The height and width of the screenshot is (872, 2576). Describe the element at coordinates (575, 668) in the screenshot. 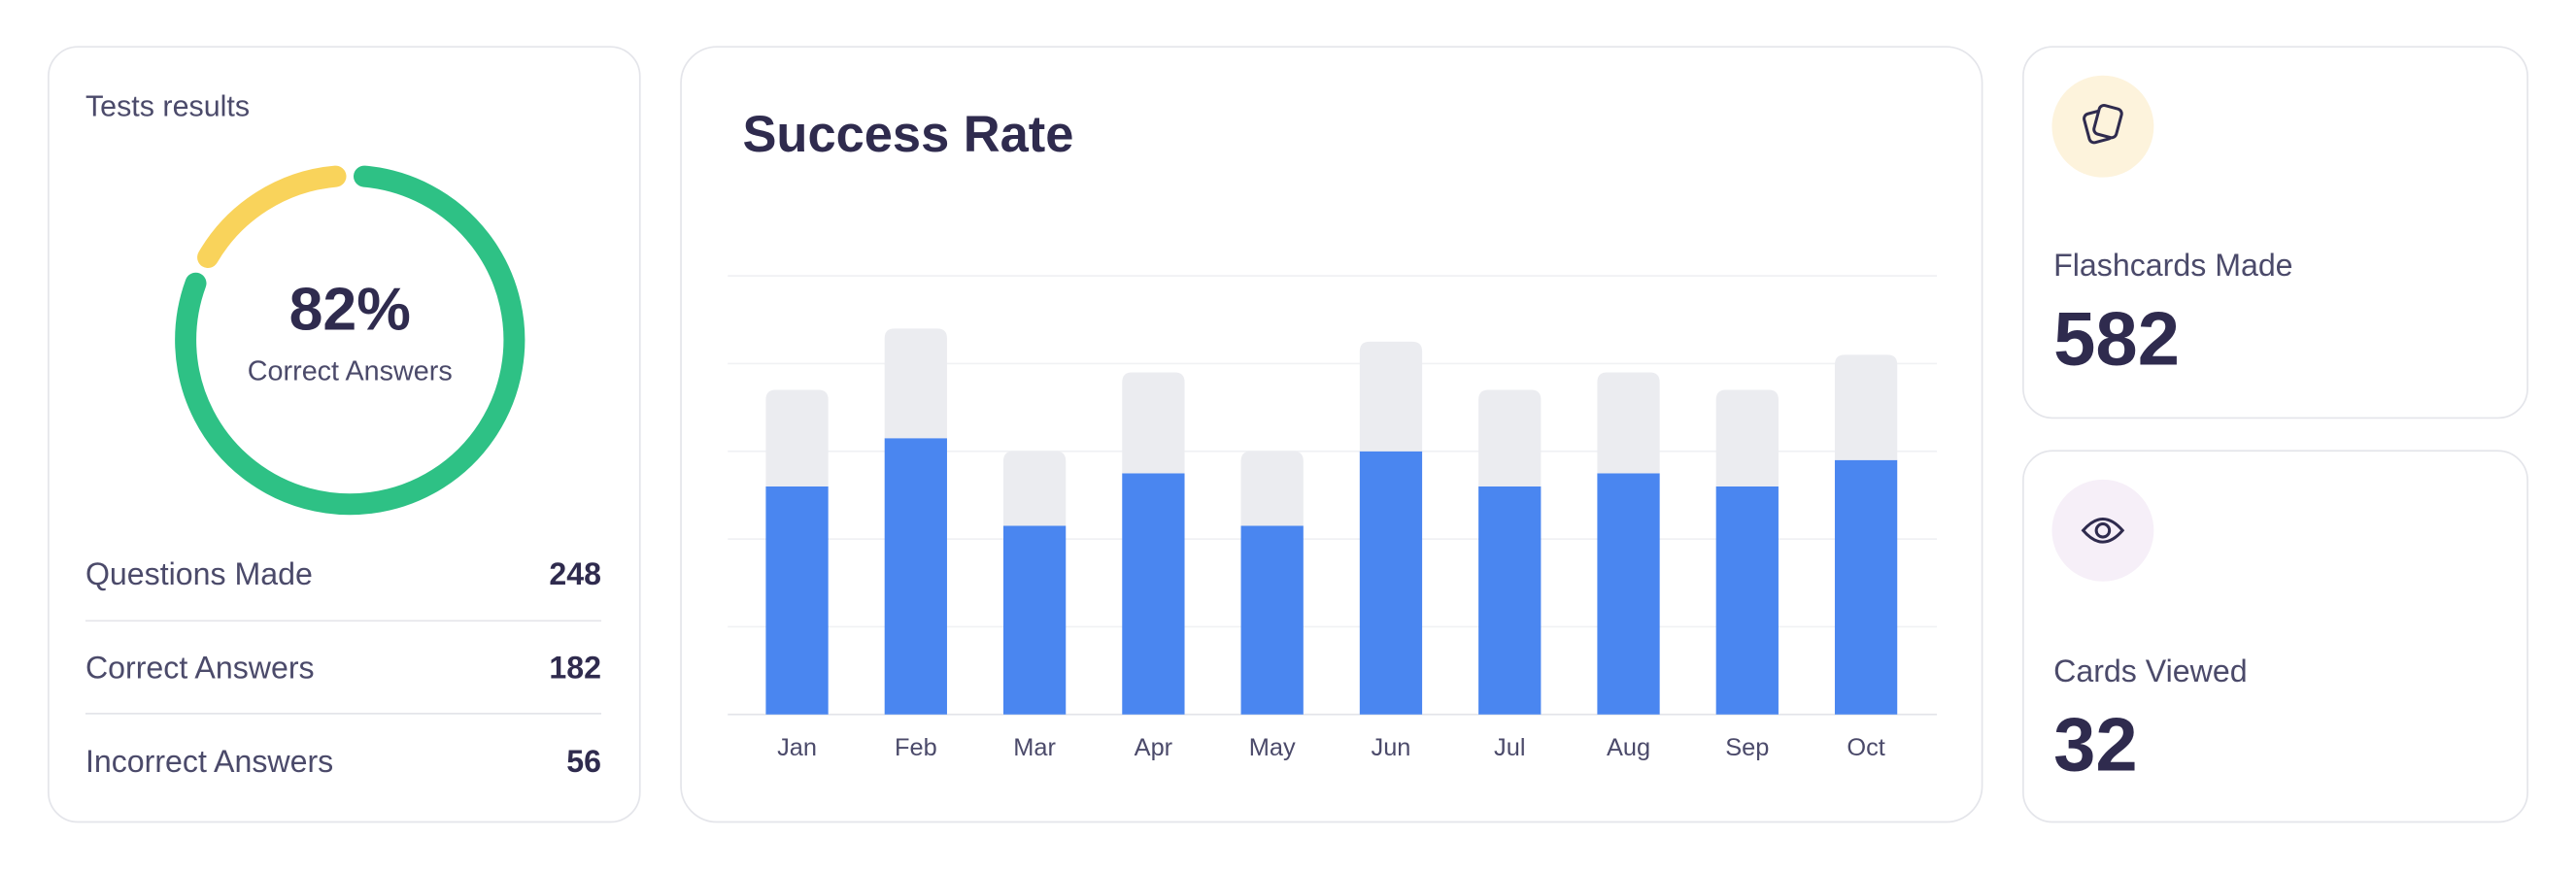

I see `stat-row-value: 182` at that location.